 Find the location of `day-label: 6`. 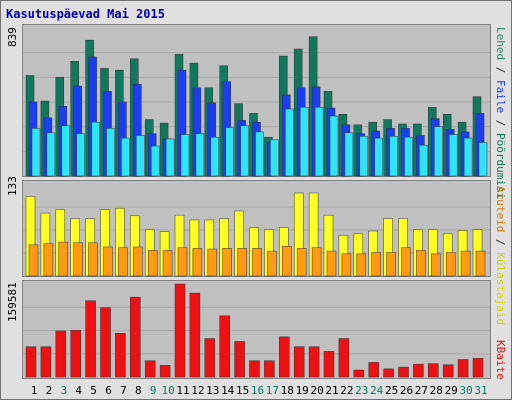

day-label: 6 is located at coordinates (108, 390).